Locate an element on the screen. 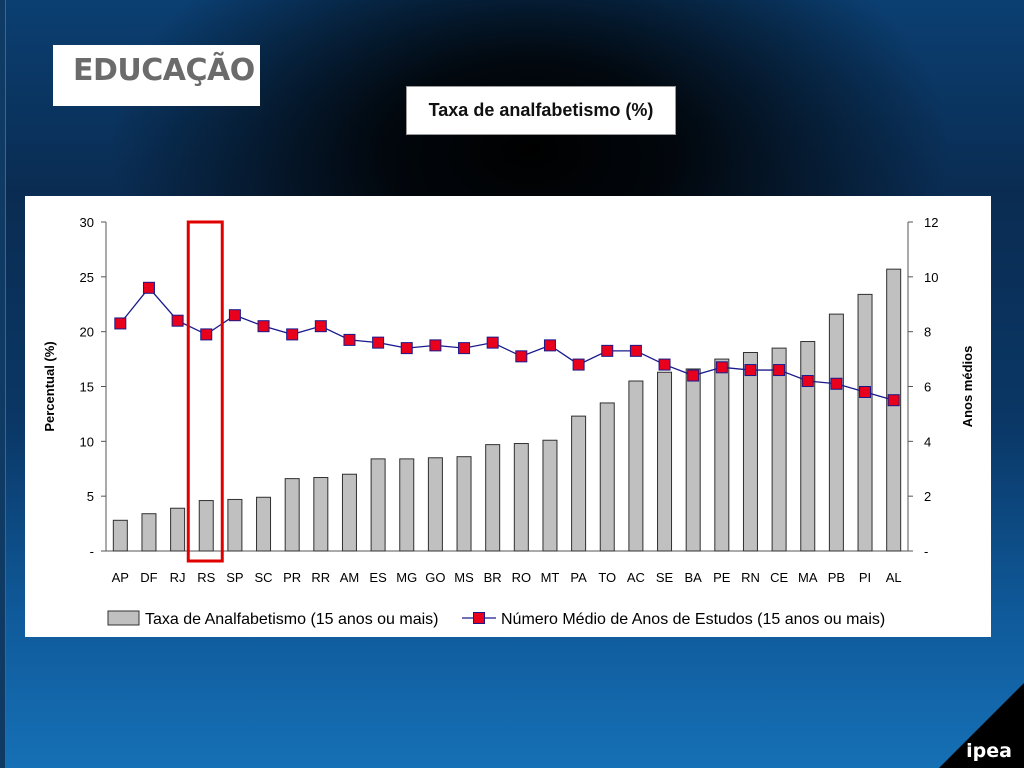  legend-line-marker is located at coordinates (479, 618).